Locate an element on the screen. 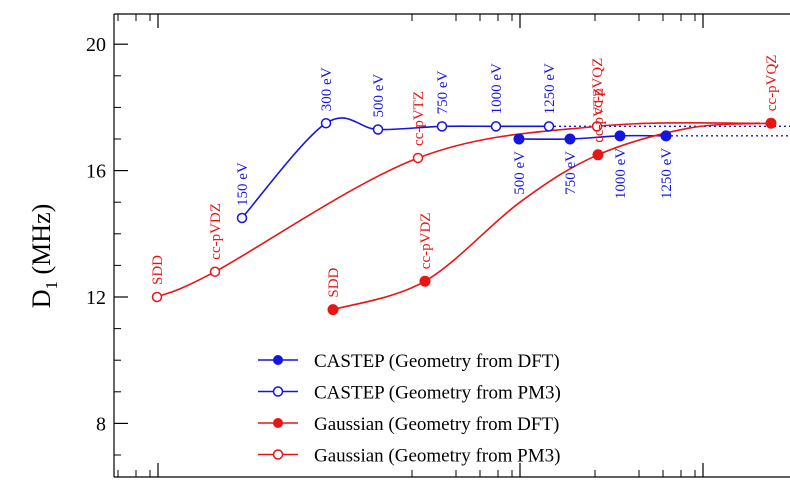  y-axis-title-subscript: 1 is located at coordinates (51, 285).